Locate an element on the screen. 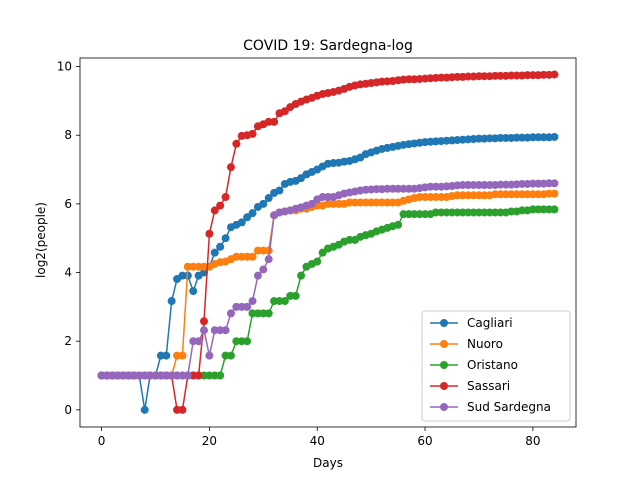 The width and height of the screenshot is (640, 480). y-tick-label: 6 is located at coordinates (68, 204).